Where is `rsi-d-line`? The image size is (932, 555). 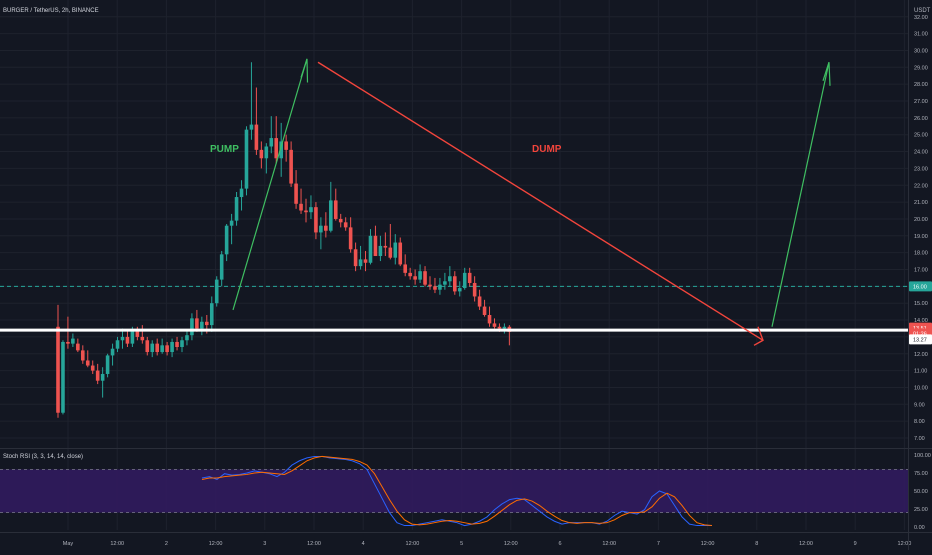 rsi-d-line is located at coordinates (457, 491).